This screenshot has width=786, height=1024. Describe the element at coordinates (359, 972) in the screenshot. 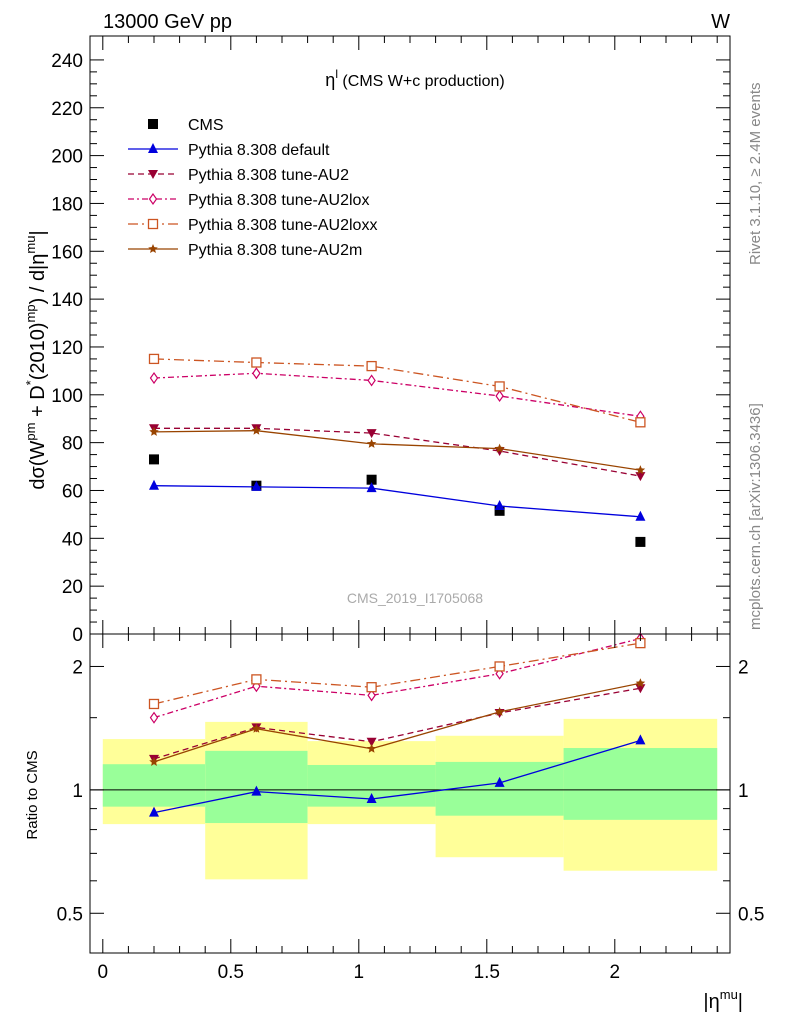

I see `x-tick-label: 1` at that location.